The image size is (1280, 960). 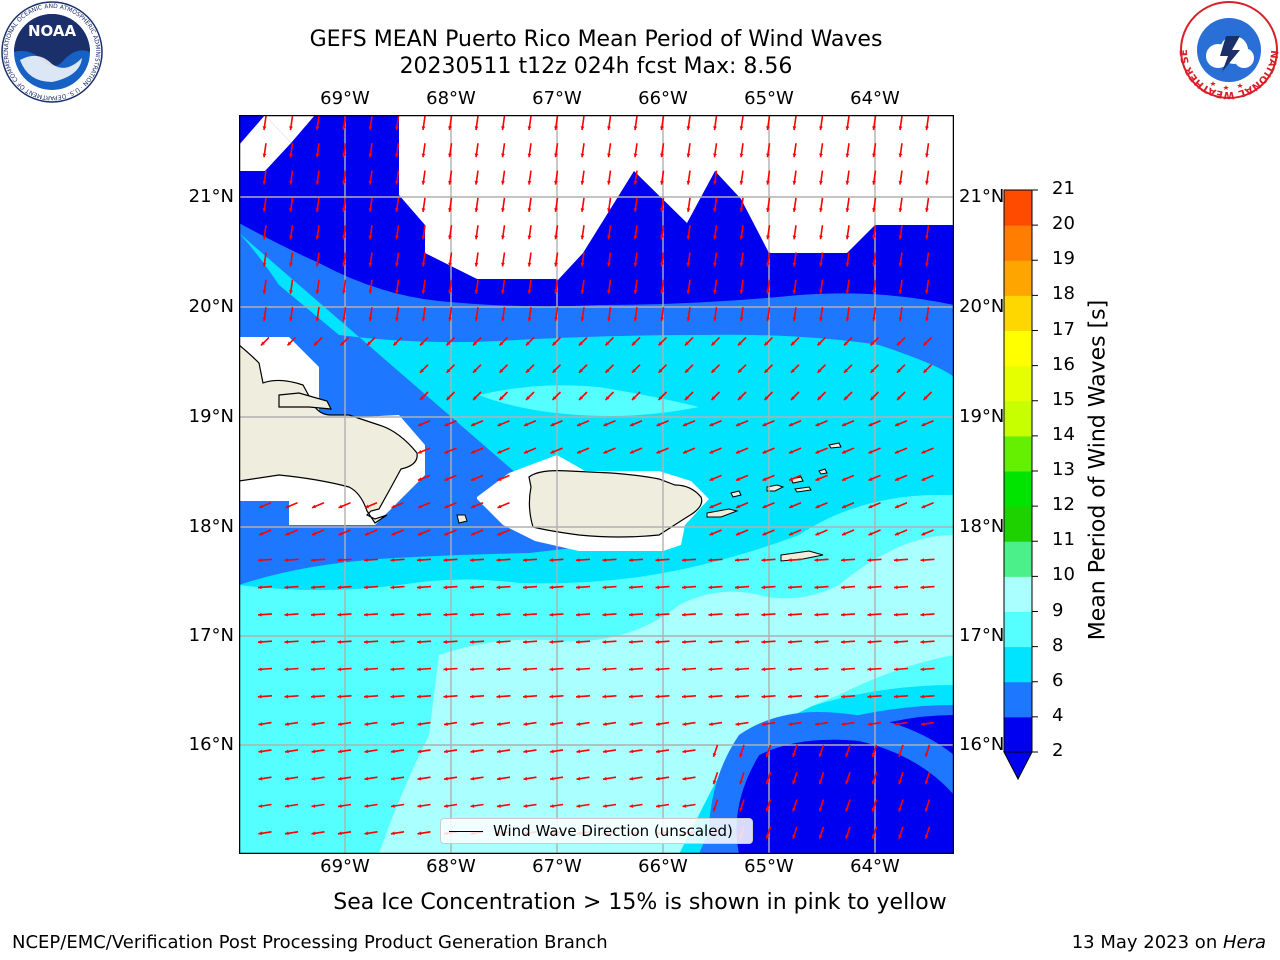 What do you see at coordinates (982, 635) in the screenshot?
I see `lat-label-right: 17°N` at bounding box center [982, 635].